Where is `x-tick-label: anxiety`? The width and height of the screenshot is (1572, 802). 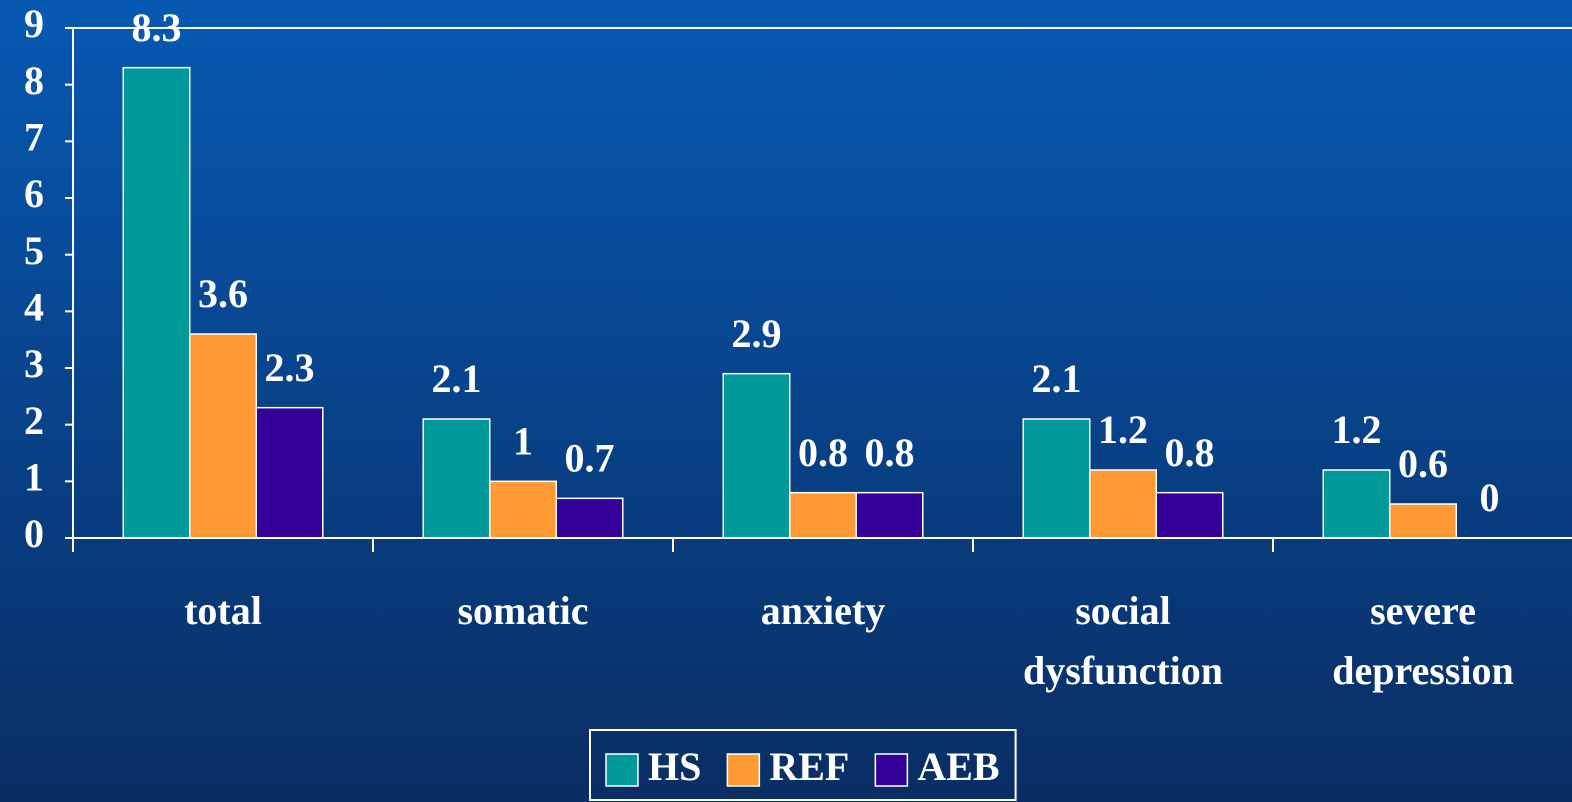
x-tick-label: anxiety is located at coordinates (823, 610).